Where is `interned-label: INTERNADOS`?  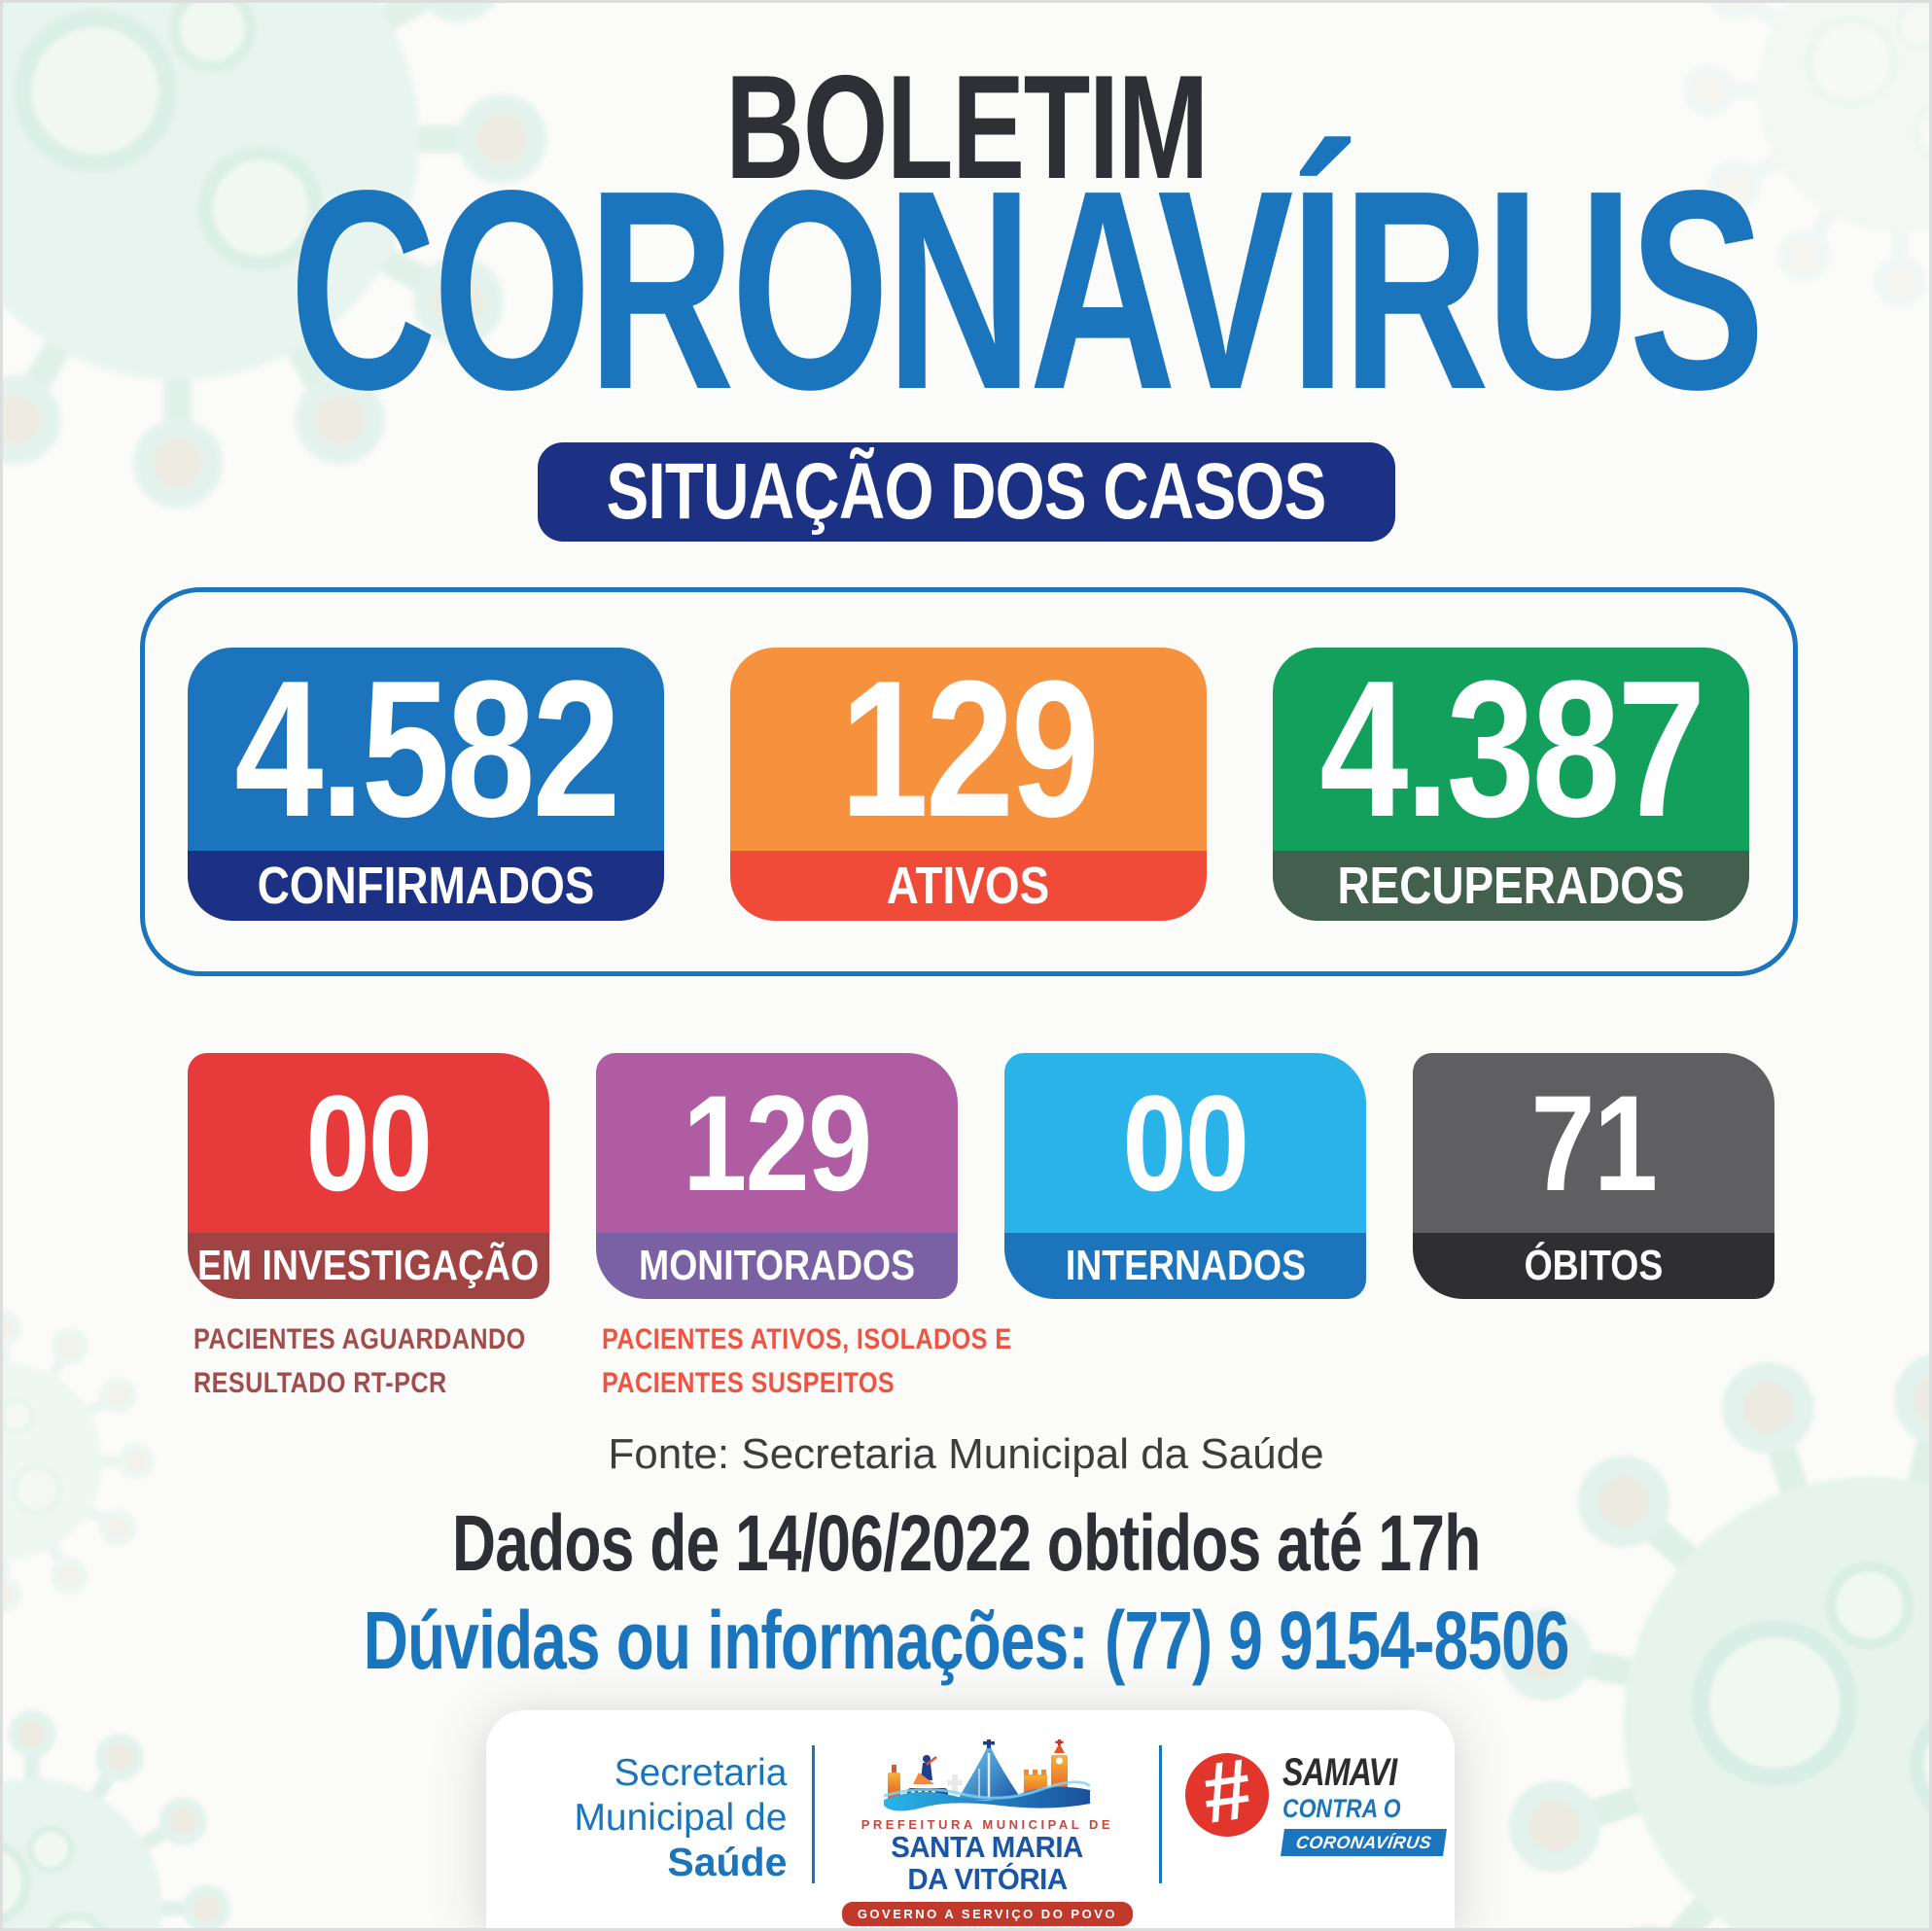
interned-label: INTERNADOS is located at coordinates (1185, 1266).